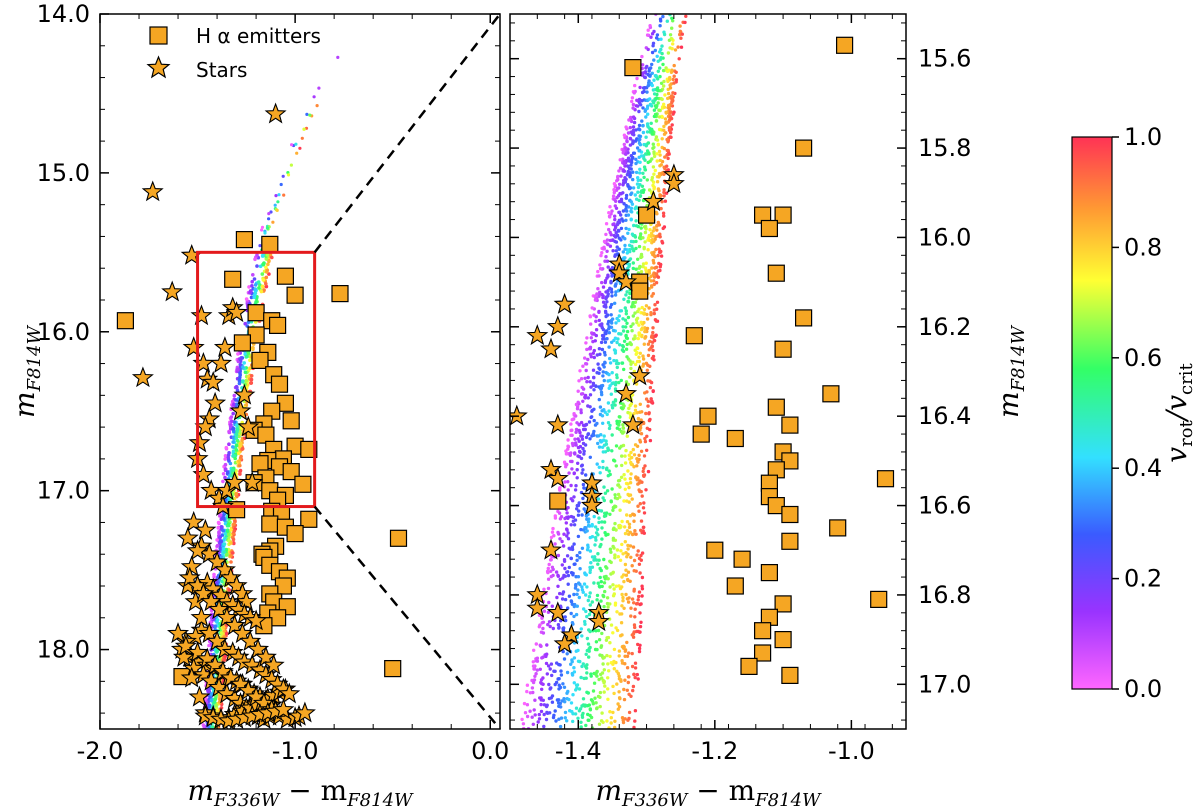 The image size is (1200, 808). Describe the element at coordinates (851, 751) in the screenshot. I see `x-tick-label: -1.0` at that location.